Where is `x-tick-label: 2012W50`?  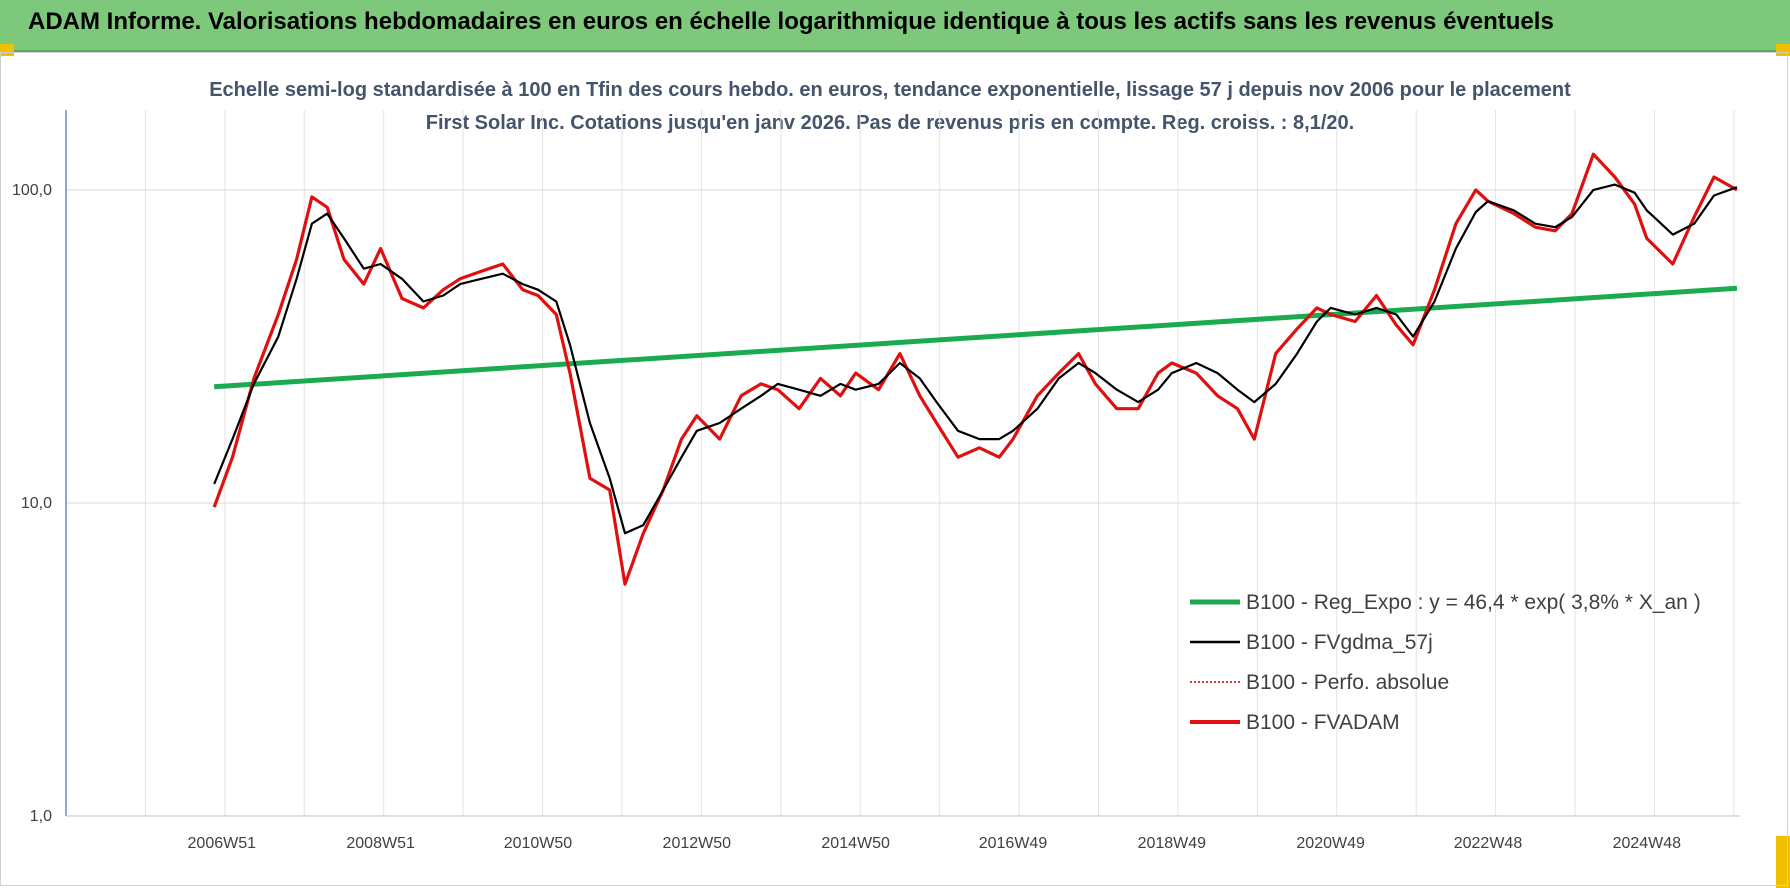
x-tick-label: 2012W50 is located at coordinates (697, 843).